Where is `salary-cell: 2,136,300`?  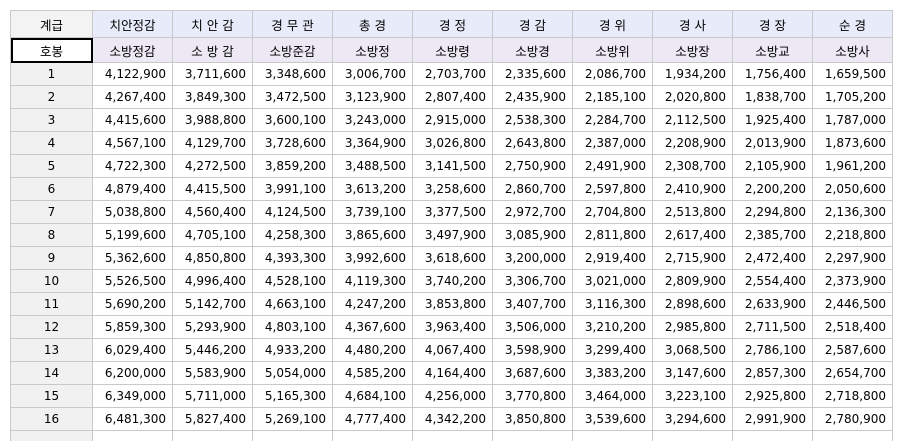 salary-cell: 2,136,300 is located at coordinates (853, 212).